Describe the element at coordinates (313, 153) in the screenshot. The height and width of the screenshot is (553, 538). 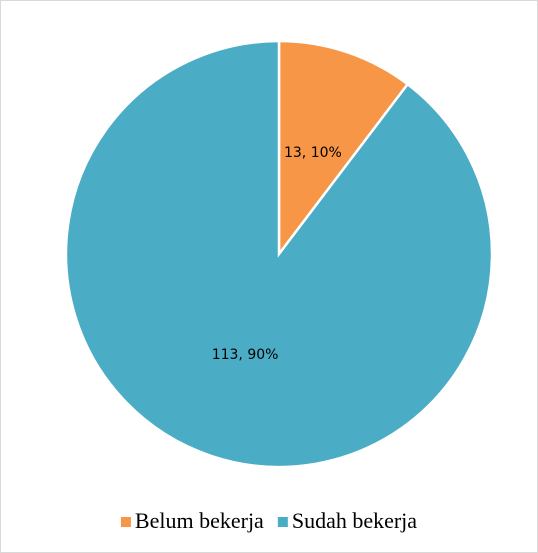
I see `data-label: 13, 10%` at that location.